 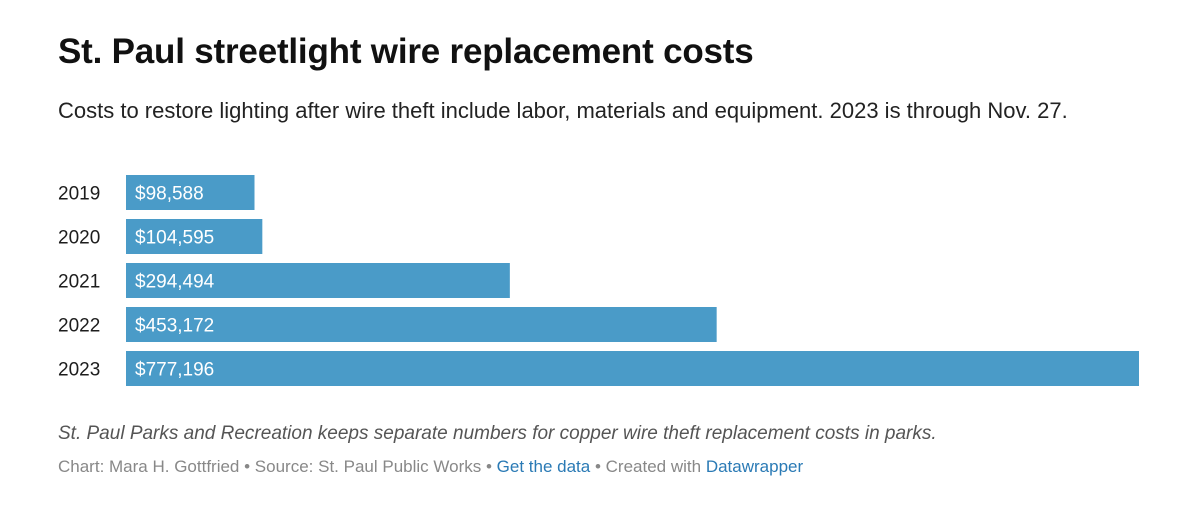 What do you see at coordinates (174, 238) in the screenshot?
I see `data-label: $104,595` at bounding box center [174, 238].